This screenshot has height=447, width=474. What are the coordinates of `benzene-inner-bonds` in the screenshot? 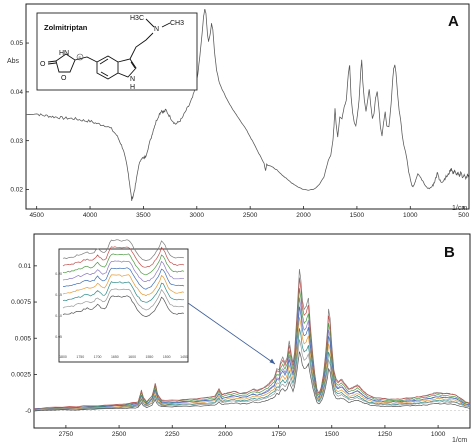 It's located at (104, 67).